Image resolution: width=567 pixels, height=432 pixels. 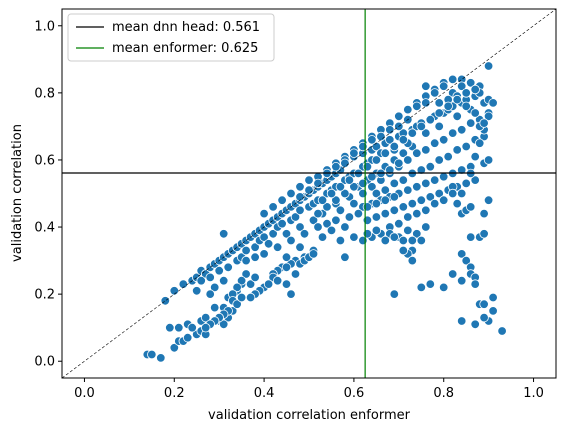 I want to click on y-axis-ticks: 0.0 0.2 0.4 0.6 0.8 1.0, so click(x=48, y=194).